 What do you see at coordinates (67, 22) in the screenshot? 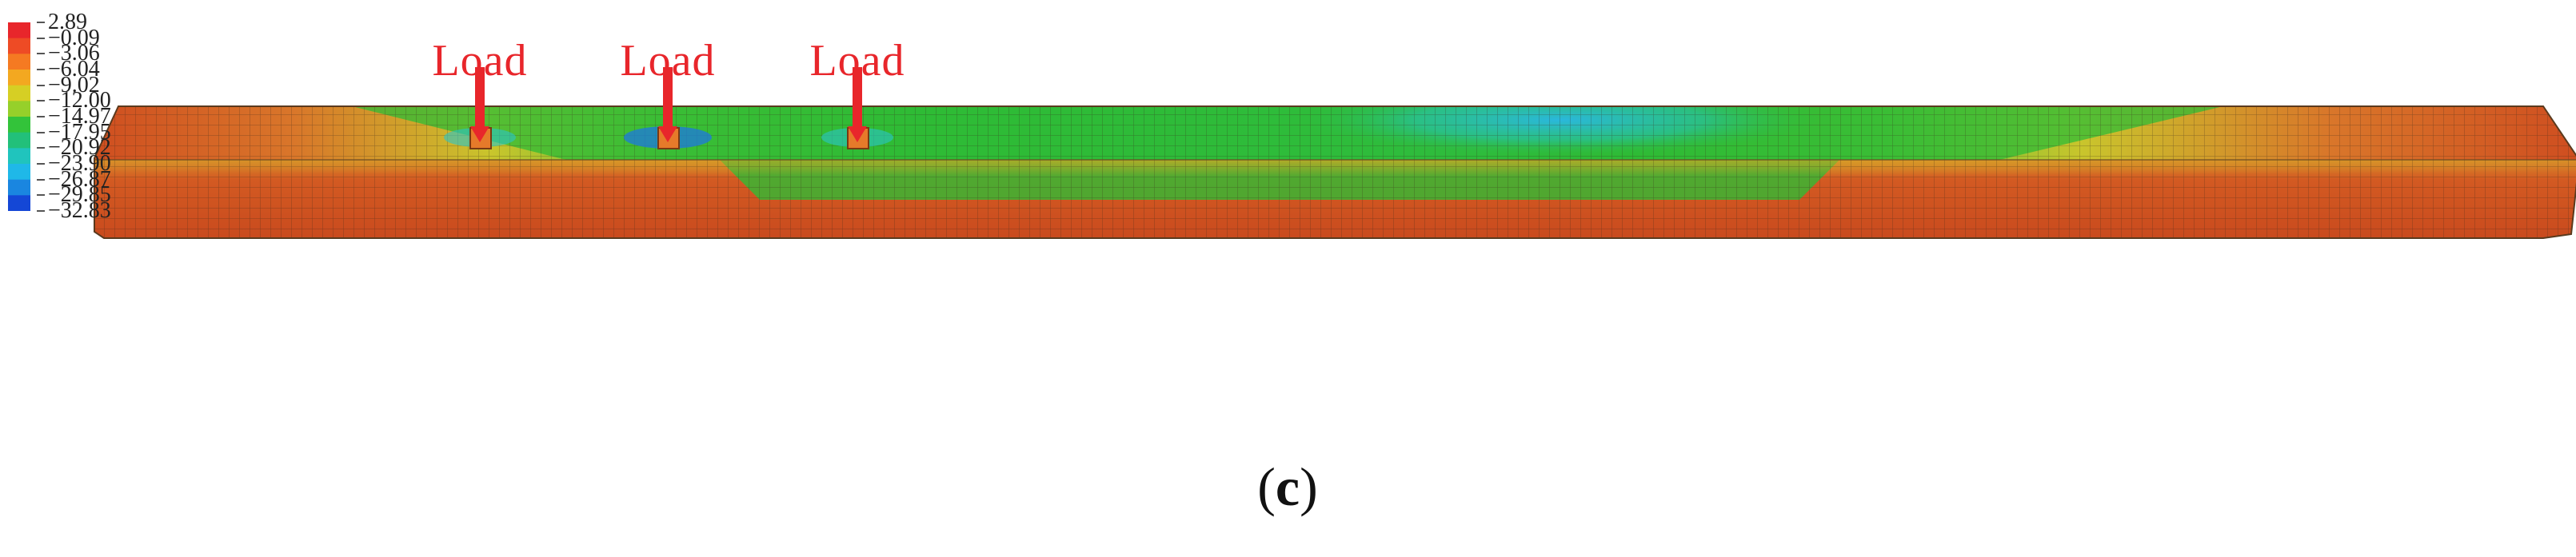
I see `color-scale-value: 2.89` at bounding box center [67, 22].